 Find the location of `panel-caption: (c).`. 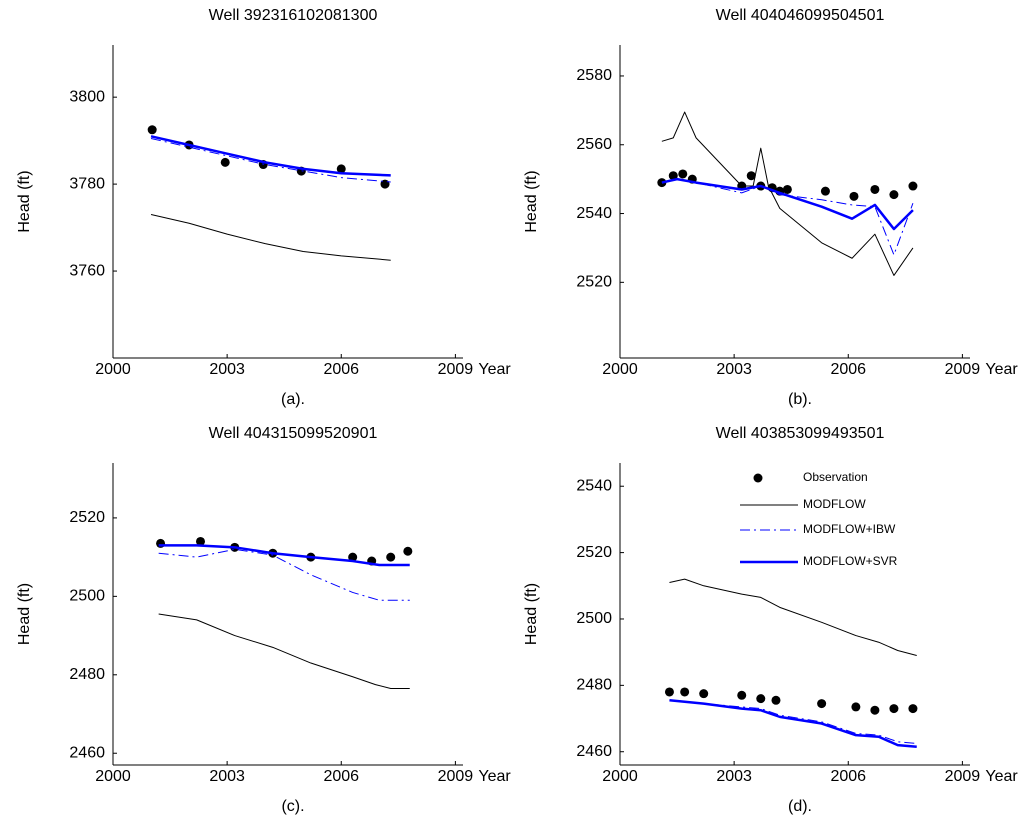

panel-caption: (c). is located at coordinates (292, 806).